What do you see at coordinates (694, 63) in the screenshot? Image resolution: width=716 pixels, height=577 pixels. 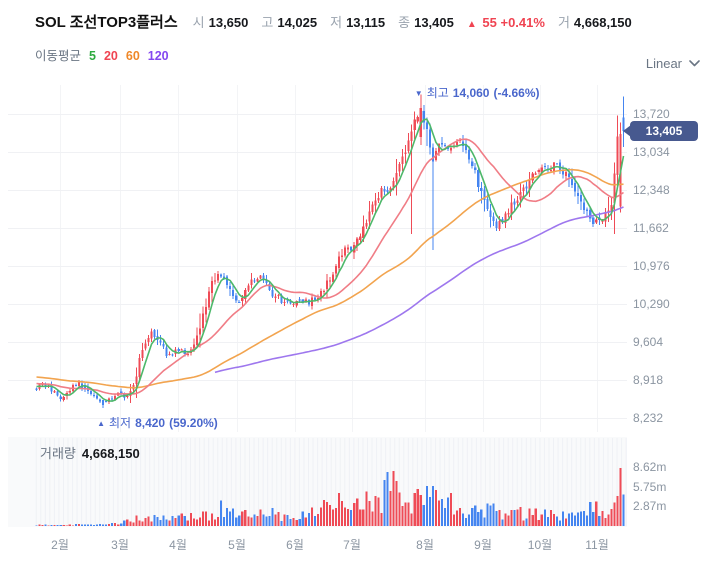 I see `chevron-down-icon` at bounding box center [694, 63].